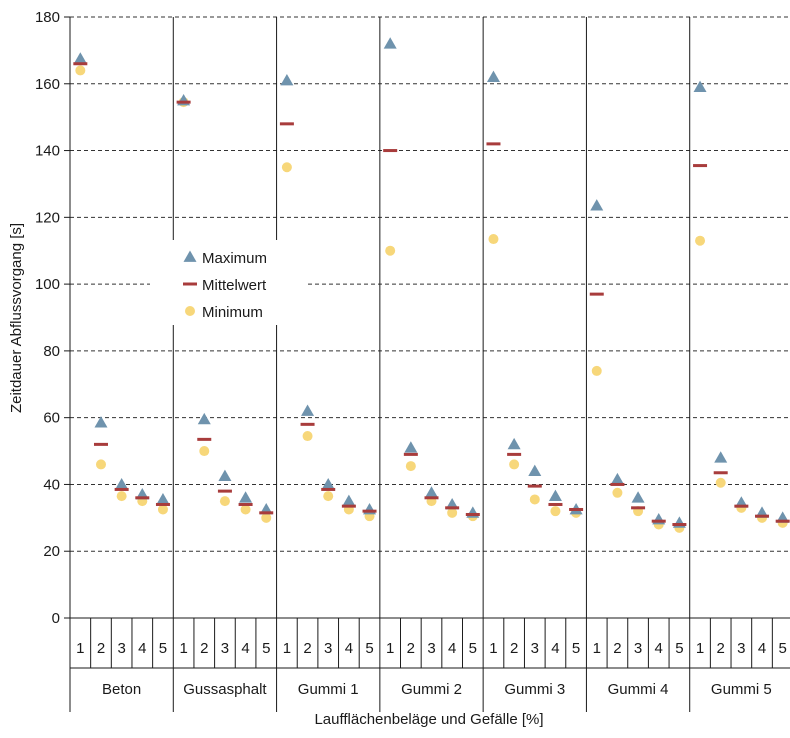 This screenshot has height=738, width=790. Describe the element at coordinates (428, 719) in the screenshot. I see `x-axis-label: Laufflächenbeläge und Gefälle [%]` at that location.